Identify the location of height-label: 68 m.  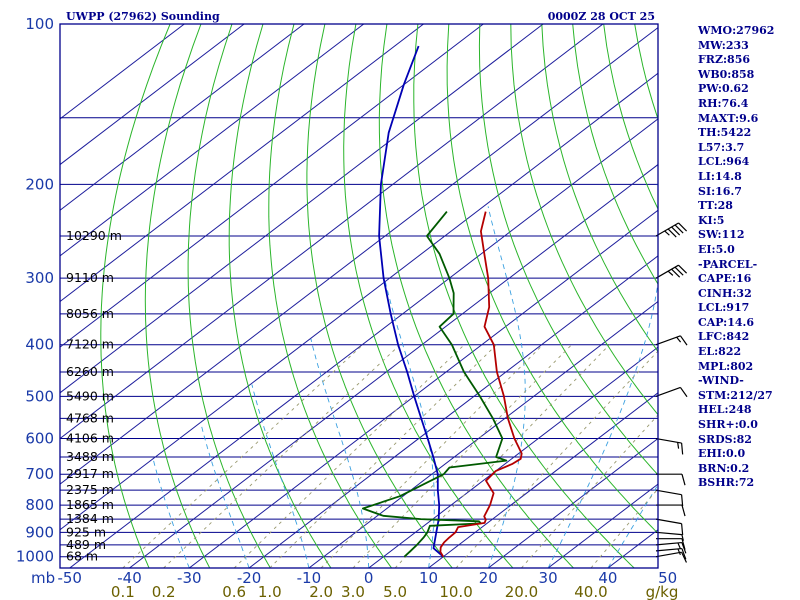
(82, 556).